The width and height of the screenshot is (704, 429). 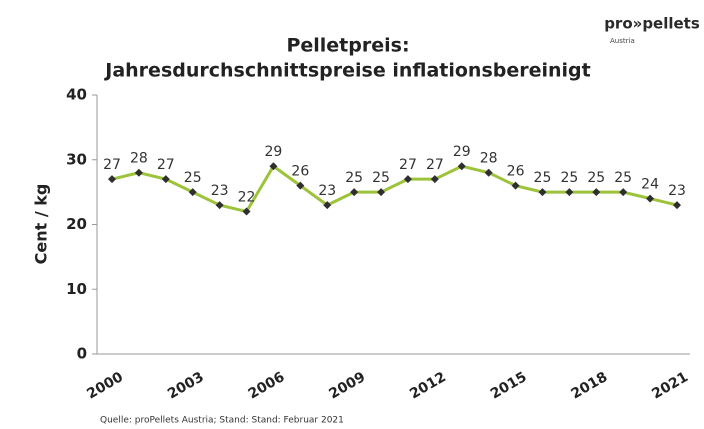 What do you see at coordinates (247, 198) in the screenshot?
I see `data-label: 22` at bounding box center [247, 198].